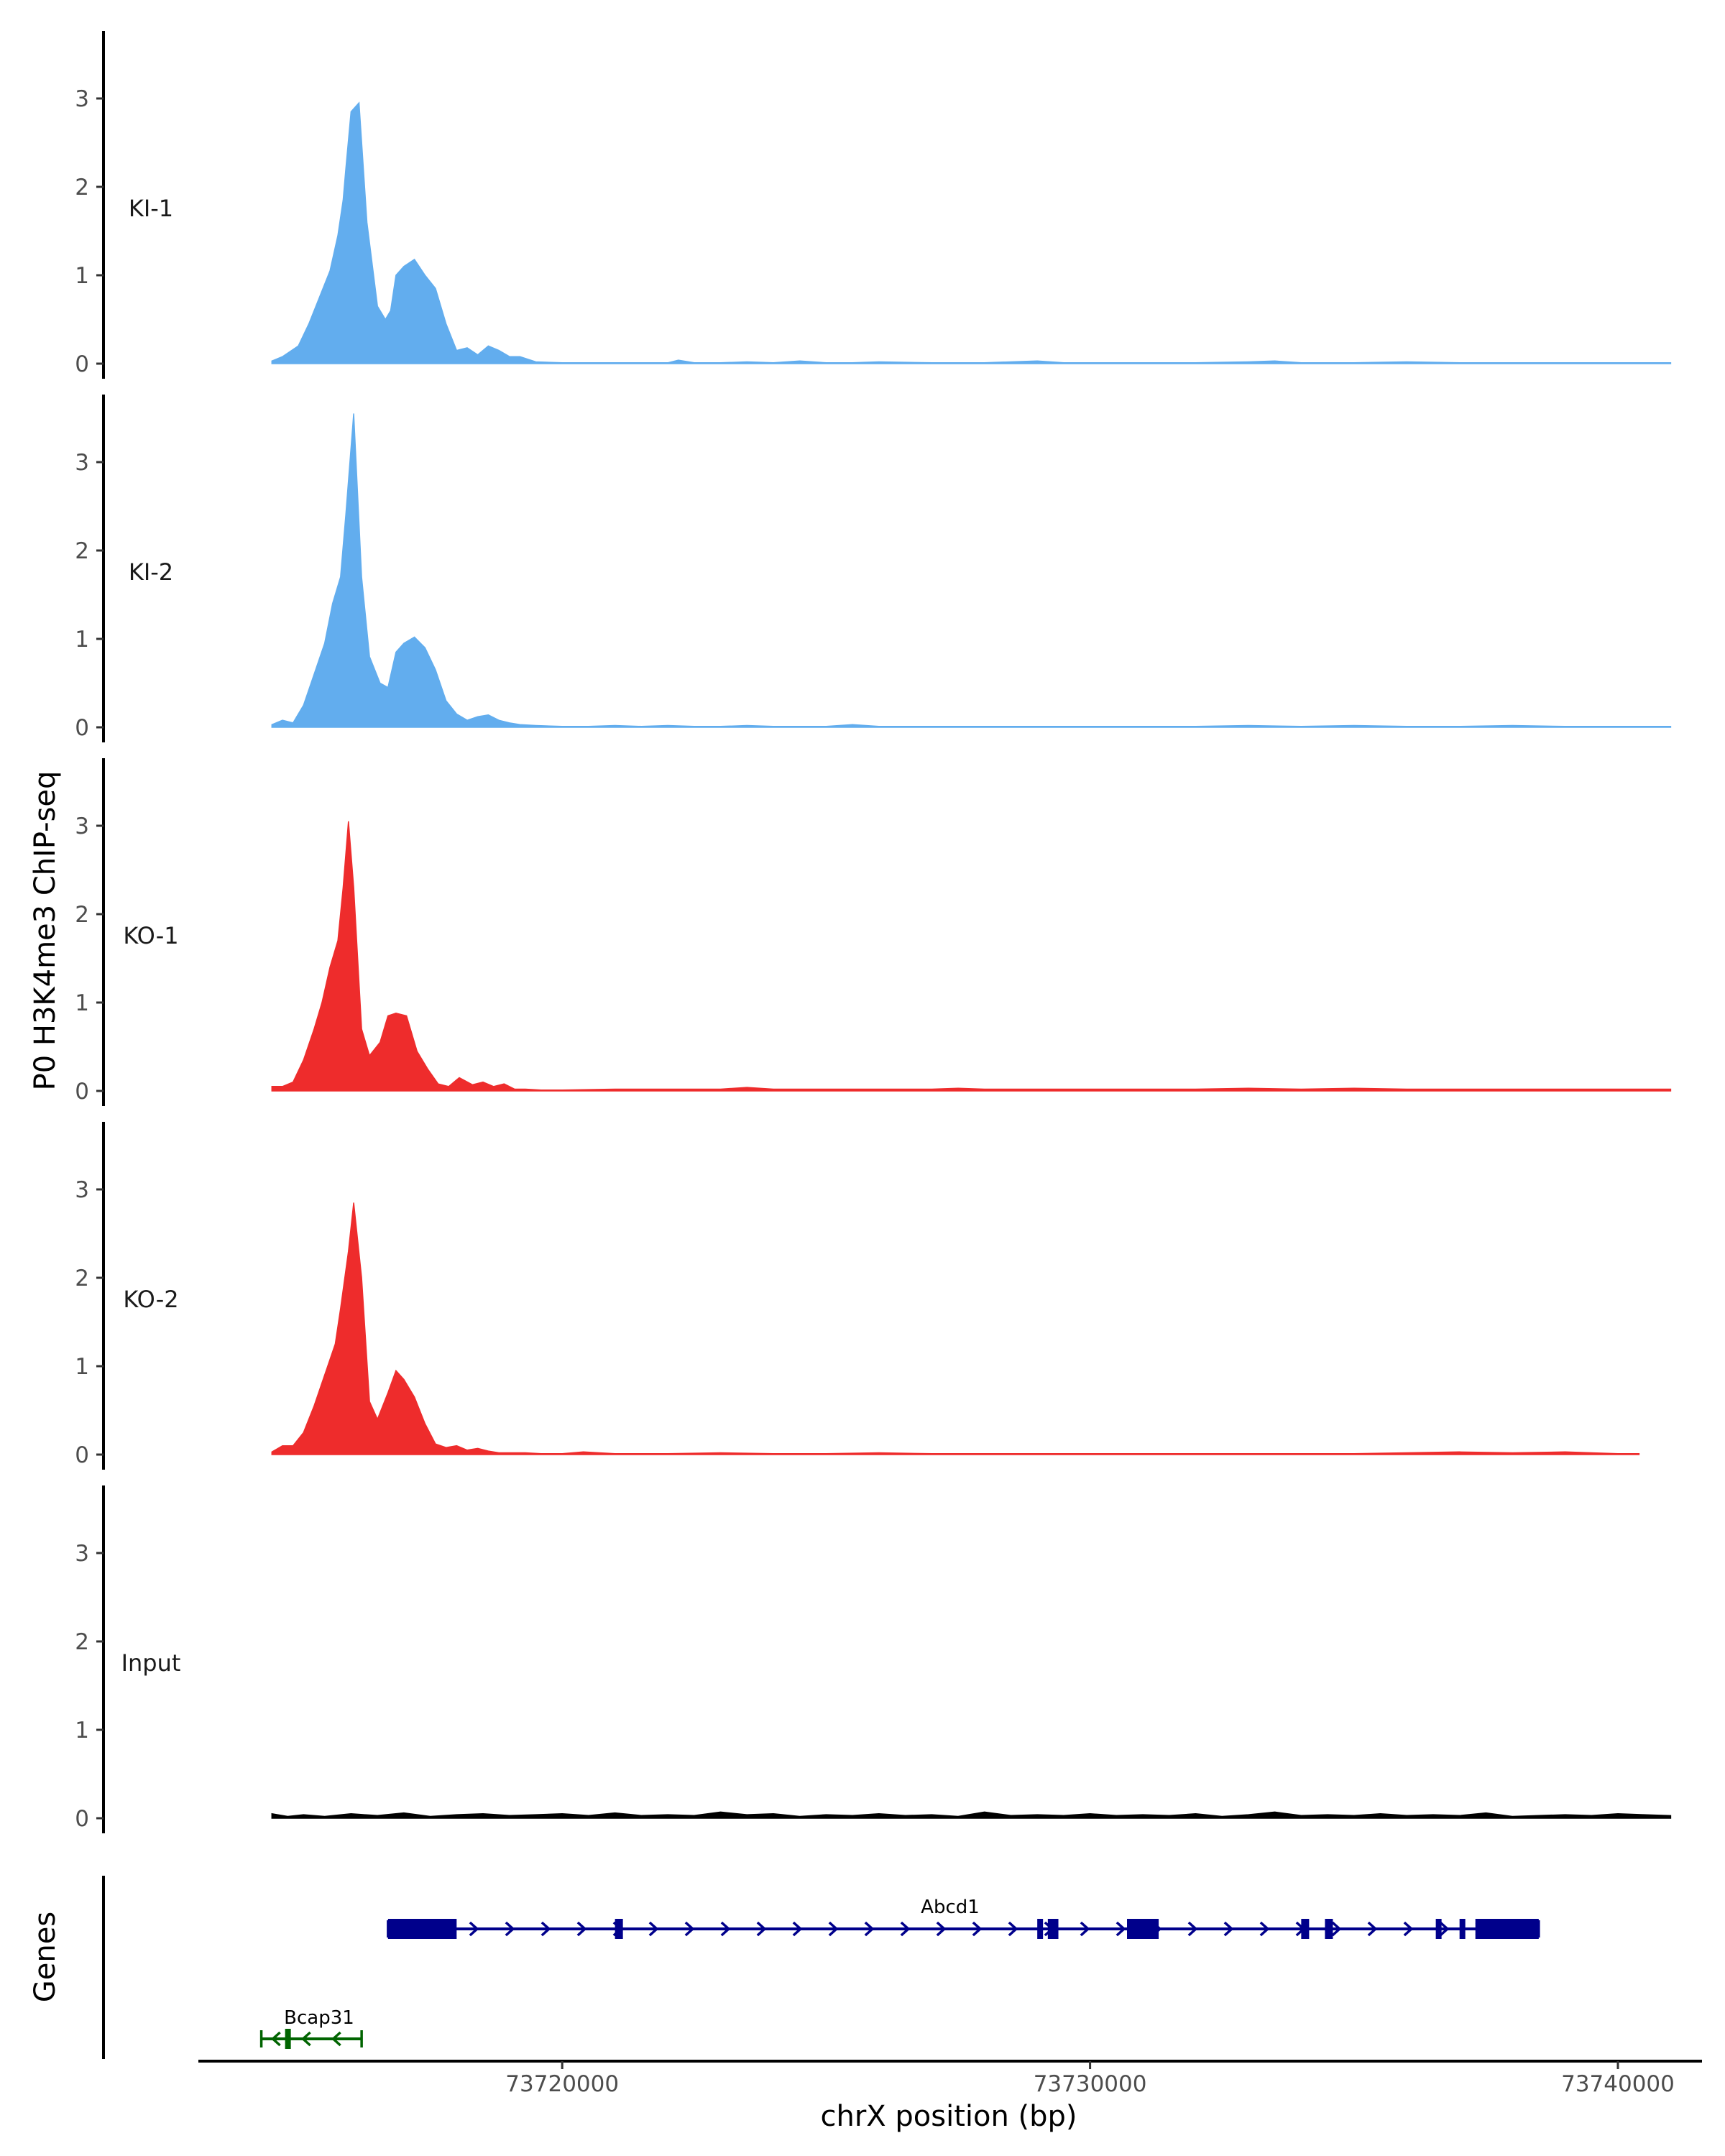  What do you see at coordinates (45, 1957) in the screenshot?
I see `genes-panel-title: Genes` at bounding box center [45, 1957].